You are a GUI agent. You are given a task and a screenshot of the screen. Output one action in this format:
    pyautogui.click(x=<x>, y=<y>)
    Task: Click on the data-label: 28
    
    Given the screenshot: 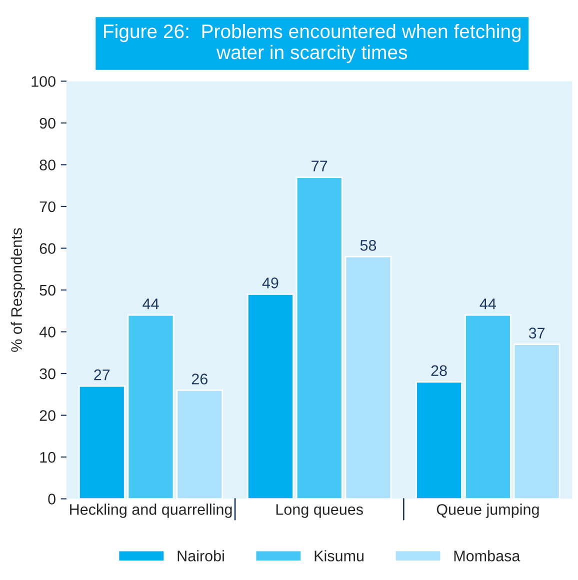 What is the action you would take?
    pyautogui.click(x=439, y=370)
    